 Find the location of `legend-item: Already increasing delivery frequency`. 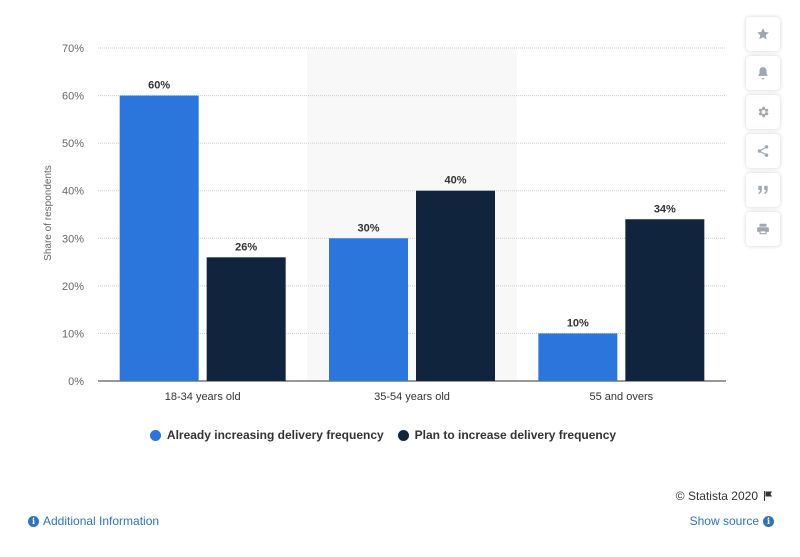

legend-item: Already increasing delivery frequency is located at coordinates (266, 435).